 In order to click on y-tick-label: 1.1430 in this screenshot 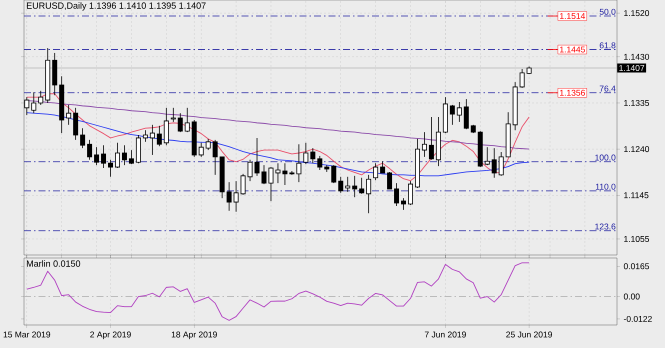, I will do `click(637, 57)`.